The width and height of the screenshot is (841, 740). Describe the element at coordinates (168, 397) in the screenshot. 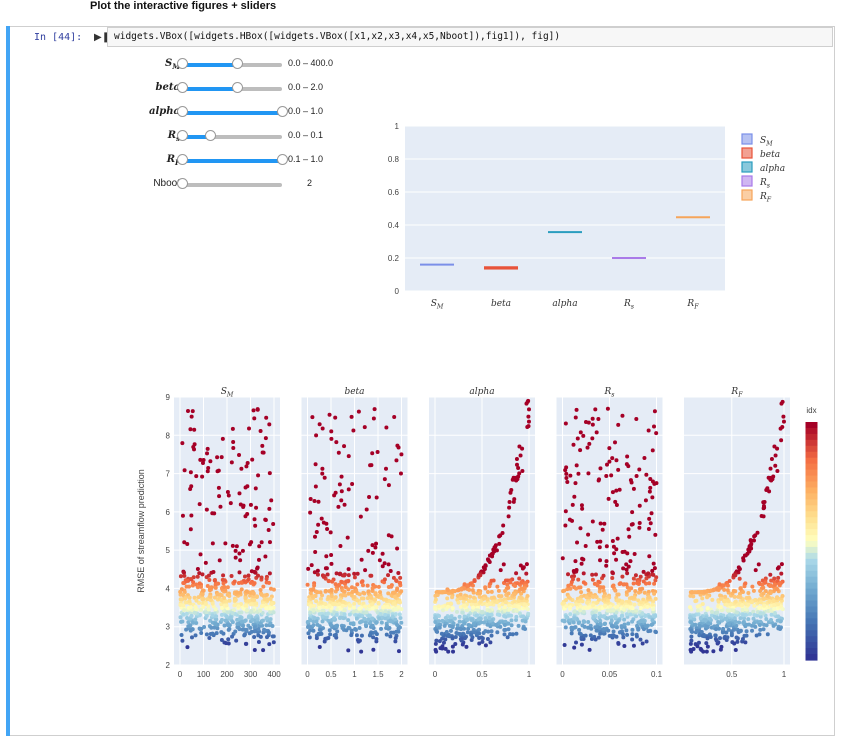

I see `y-tick-label: 9` at that location.